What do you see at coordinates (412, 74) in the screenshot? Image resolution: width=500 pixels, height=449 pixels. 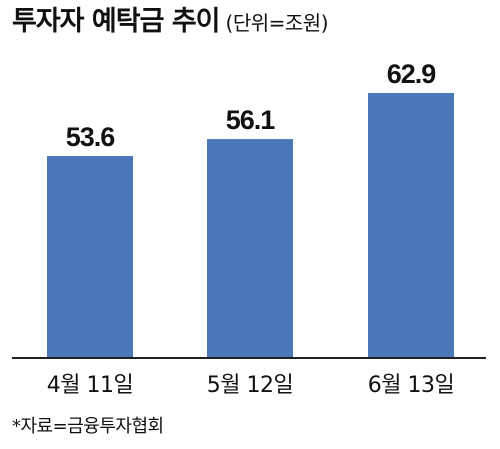 I see `data-label-3: 62.9` at bounding box center [412, 74].